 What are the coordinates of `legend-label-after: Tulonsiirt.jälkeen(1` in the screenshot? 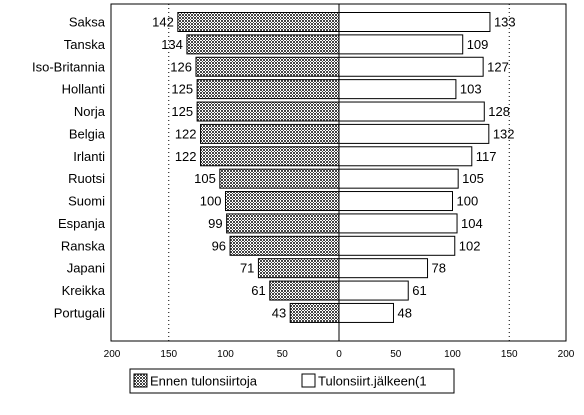 It's located at (372, 381).